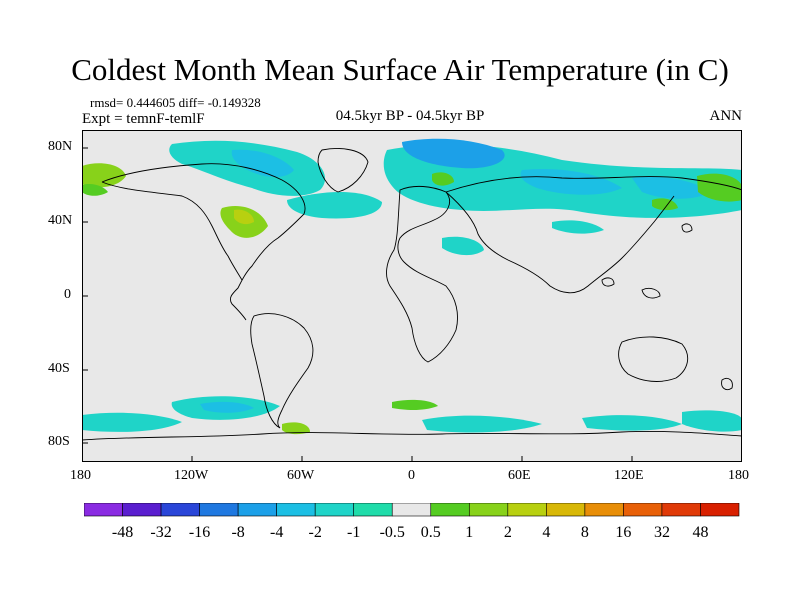 The height and width of the screenshot is (600, 800). What do you see at coordinates (59, 441) in the screenshot?
I see `lat-tick-label: 80S` at bounding box center [59, 441].